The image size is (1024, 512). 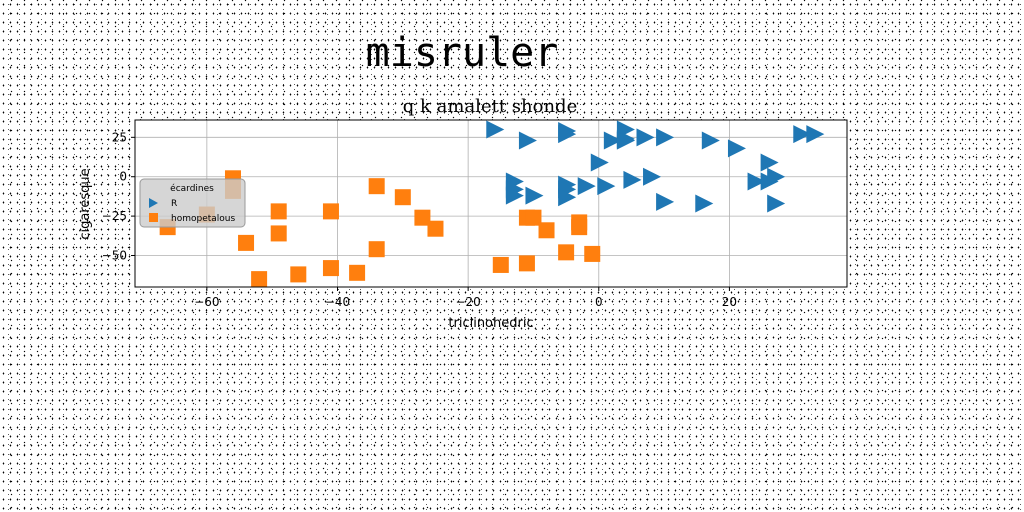 What do you see at coordinates (206, 302) in the screenshot?
I see `x-tick-label: −60` at bounding box center [206, 302].